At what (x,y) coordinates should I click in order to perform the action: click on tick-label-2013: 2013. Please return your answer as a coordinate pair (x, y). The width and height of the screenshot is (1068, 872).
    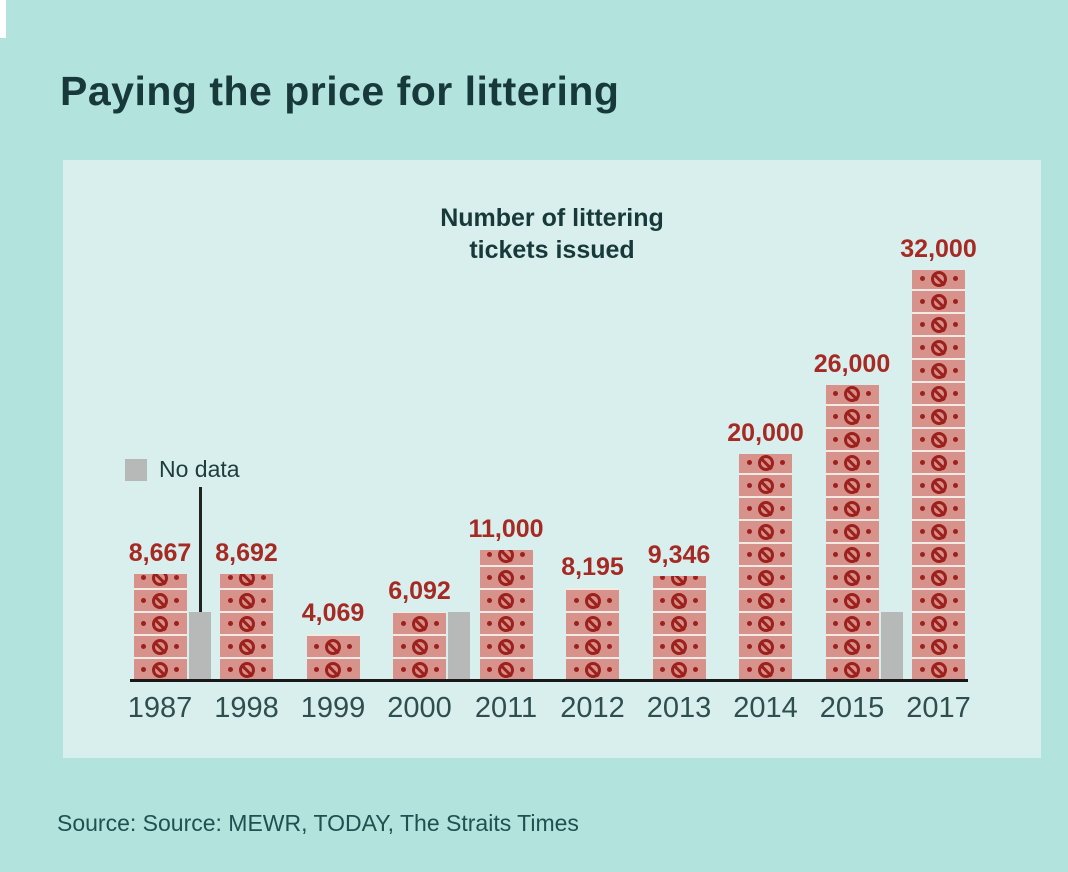
    Looking at the image, I should click on (679, 708).